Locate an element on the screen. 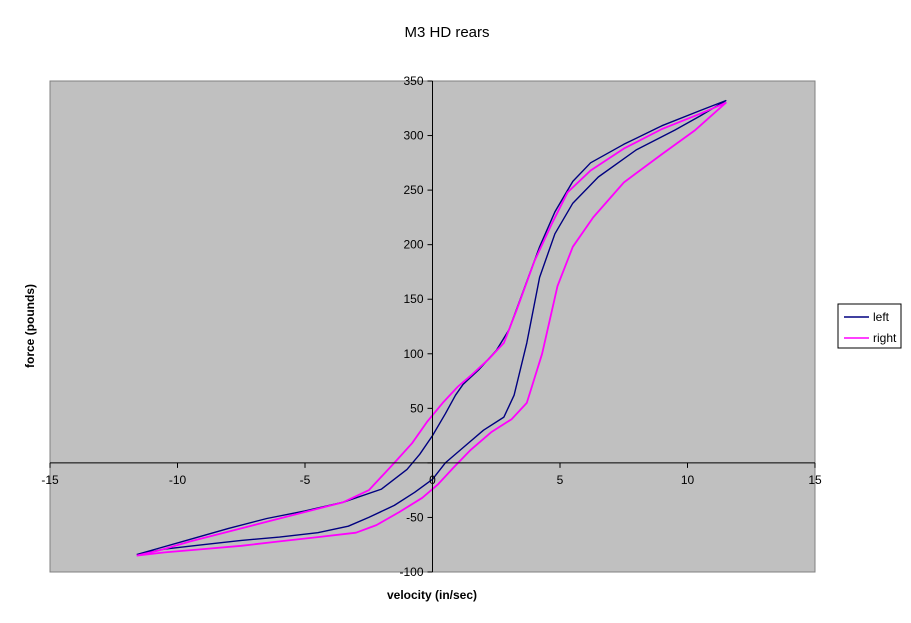  legend: left right is located at coordinates (869, 326).